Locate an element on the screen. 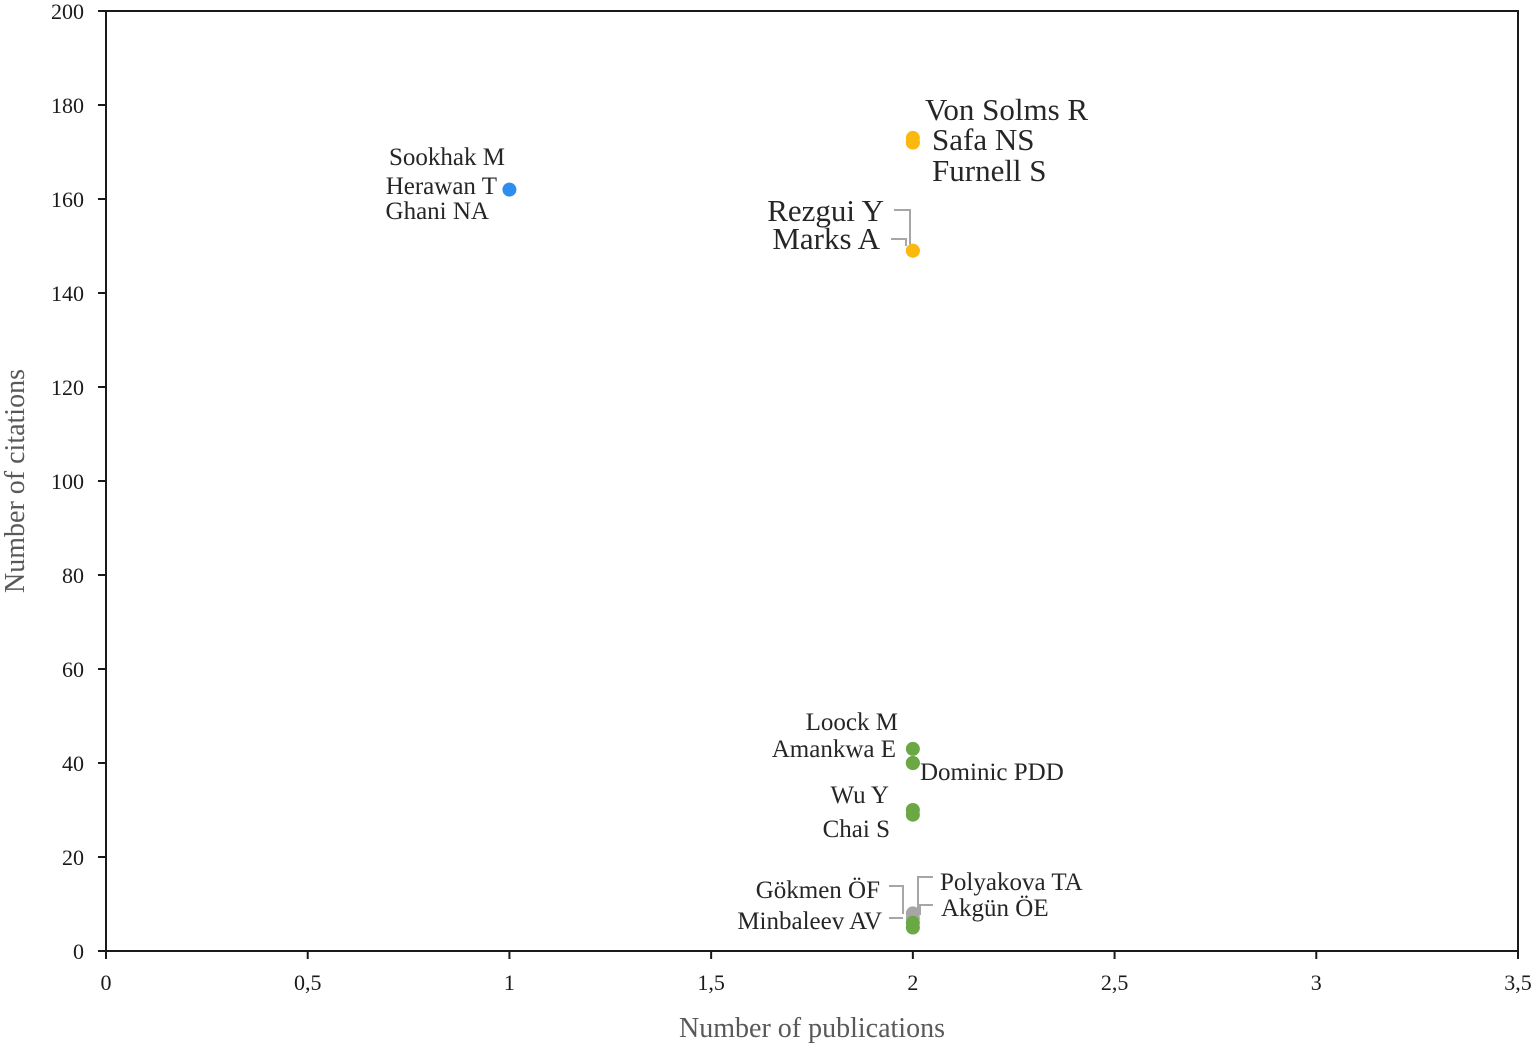  x-tick-label: 1,5 is located at coordinates (711, 982).